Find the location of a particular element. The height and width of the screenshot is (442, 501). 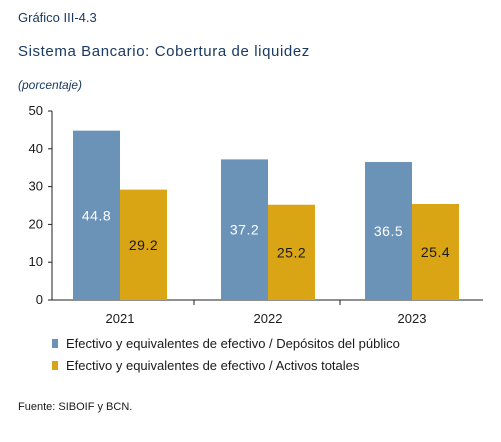

bar-value-label: 25.2 is located at coordinates (291, 252).